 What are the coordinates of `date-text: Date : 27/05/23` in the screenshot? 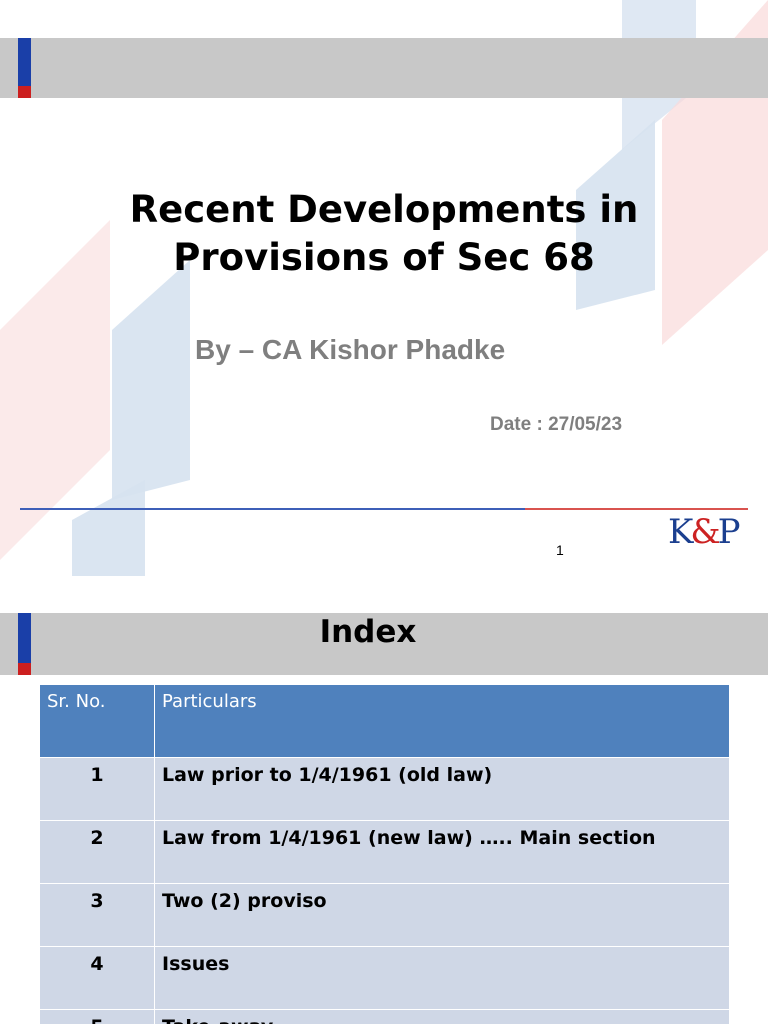 It's located at (556, 424).